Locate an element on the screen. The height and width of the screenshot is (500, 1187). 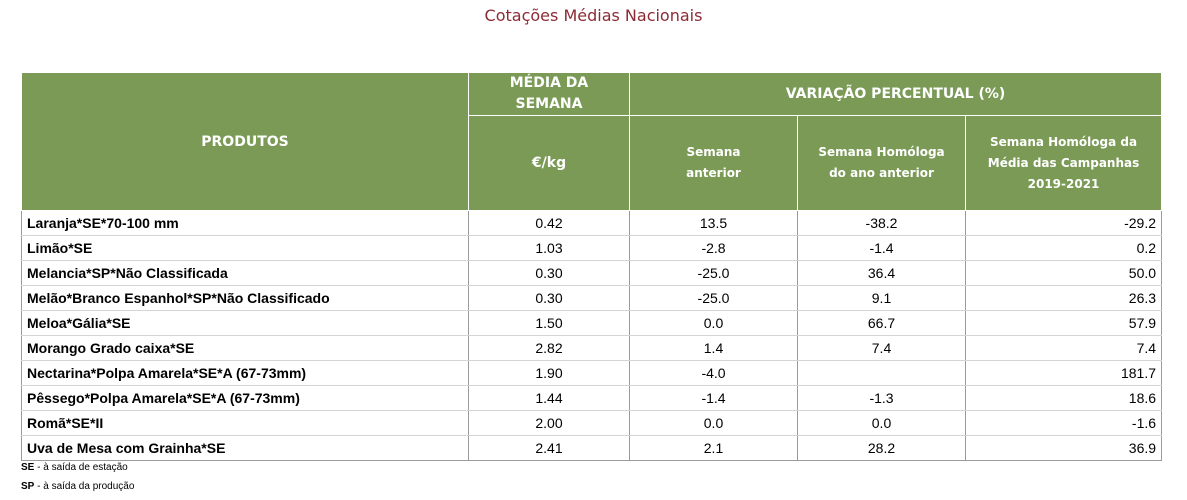
header-campanhas-line2: Média das Campanhas is located at coordinates (1063, 162).